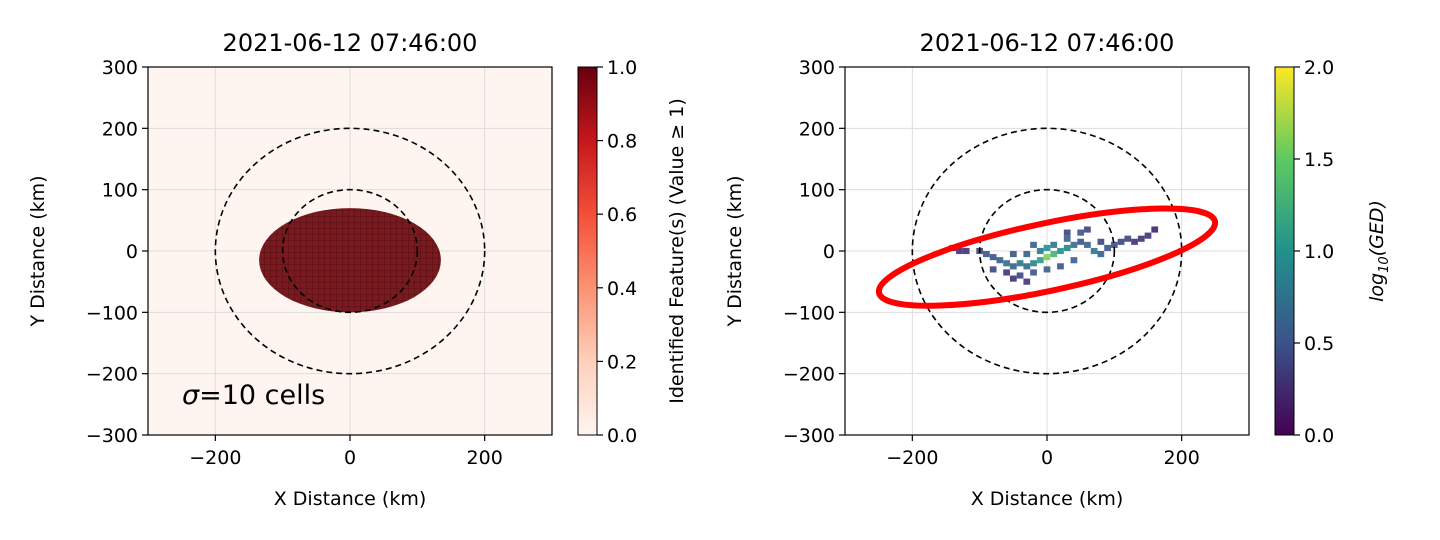 The height and width of the screenshot is (540, 1440). I want to click on colorbar-label-sub: 10, so click(1384, 264).